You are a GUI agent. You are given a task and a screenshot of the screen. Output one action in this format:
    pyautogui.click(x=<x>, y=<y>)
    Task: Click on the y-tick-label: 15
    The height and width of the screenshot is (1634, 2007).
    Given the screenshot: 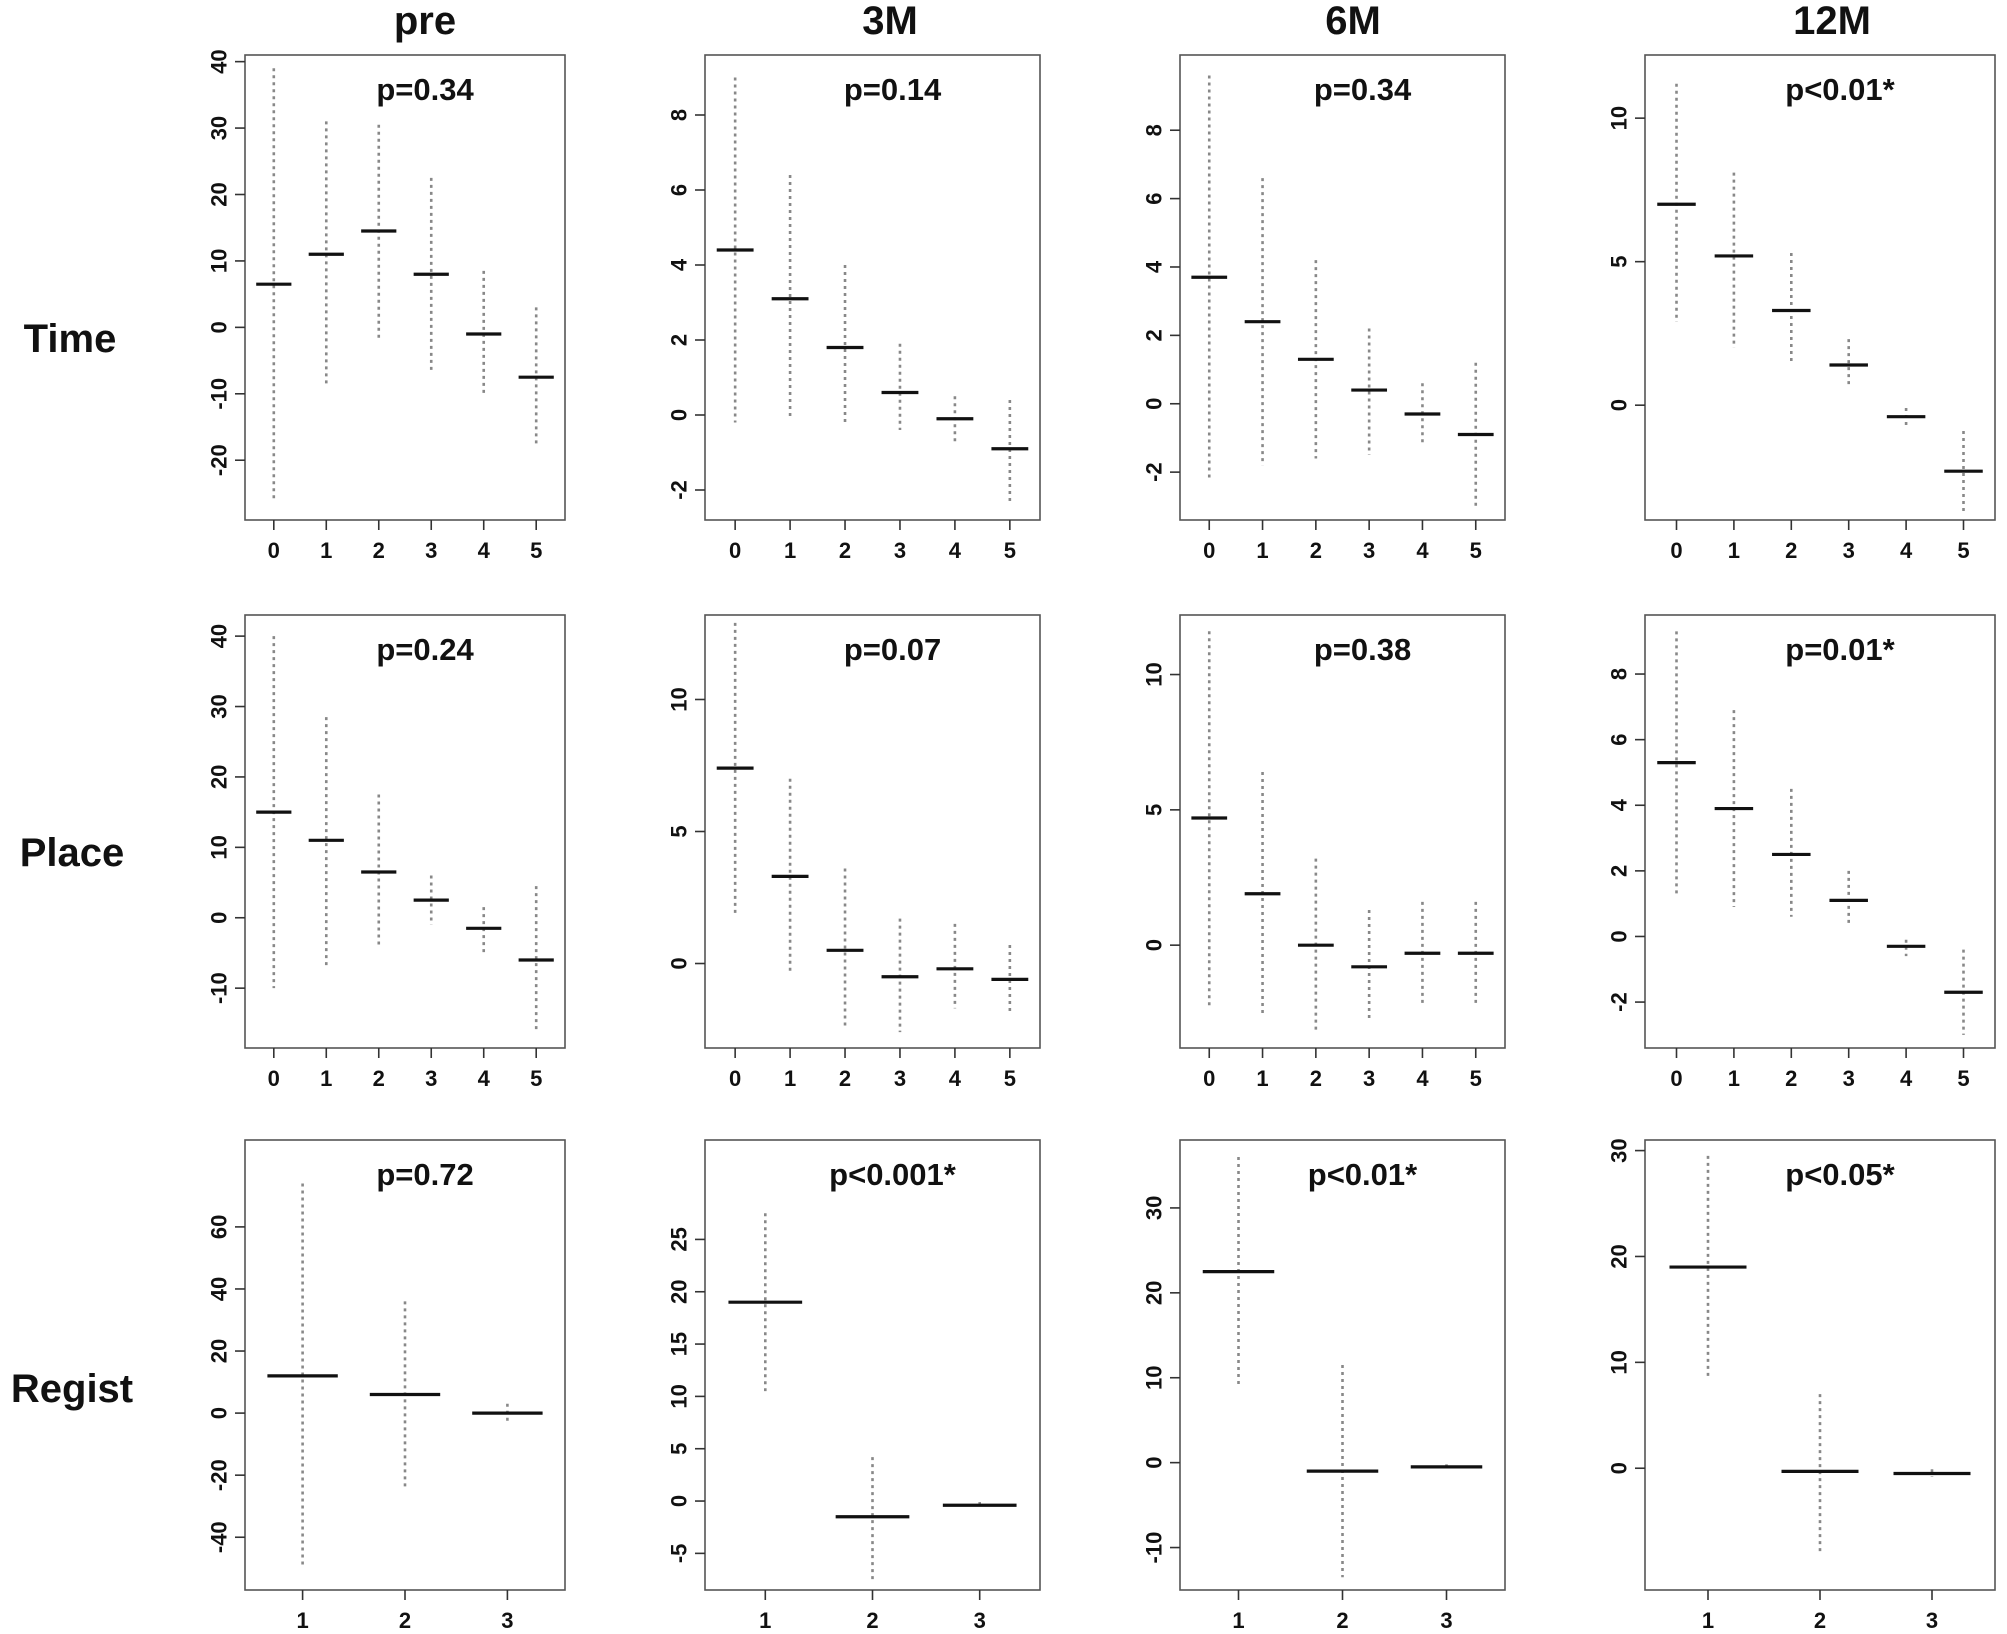 What is the action you would take?
    pyautogui.click(x=679, y=1344)
    